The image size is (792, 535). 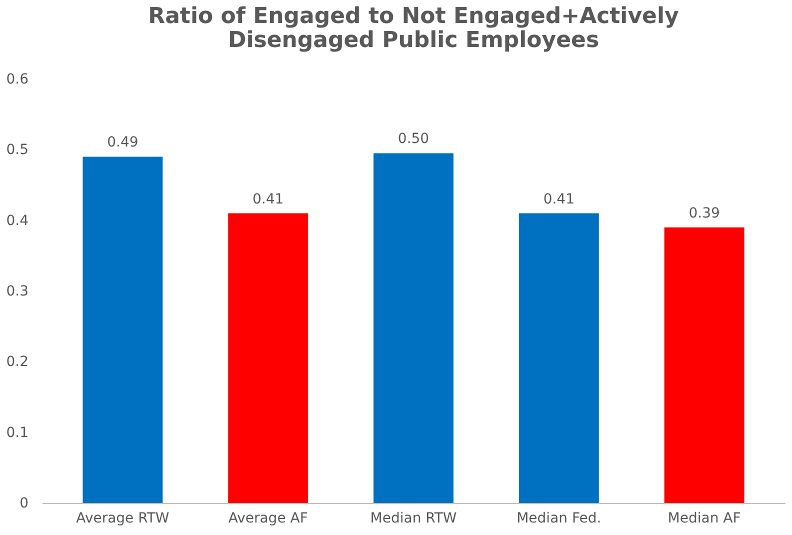 What do you see at coordinates (17, 432) in the screenshot?
I see `y-tick-label: 0.1` at bounding box center [17, 432].